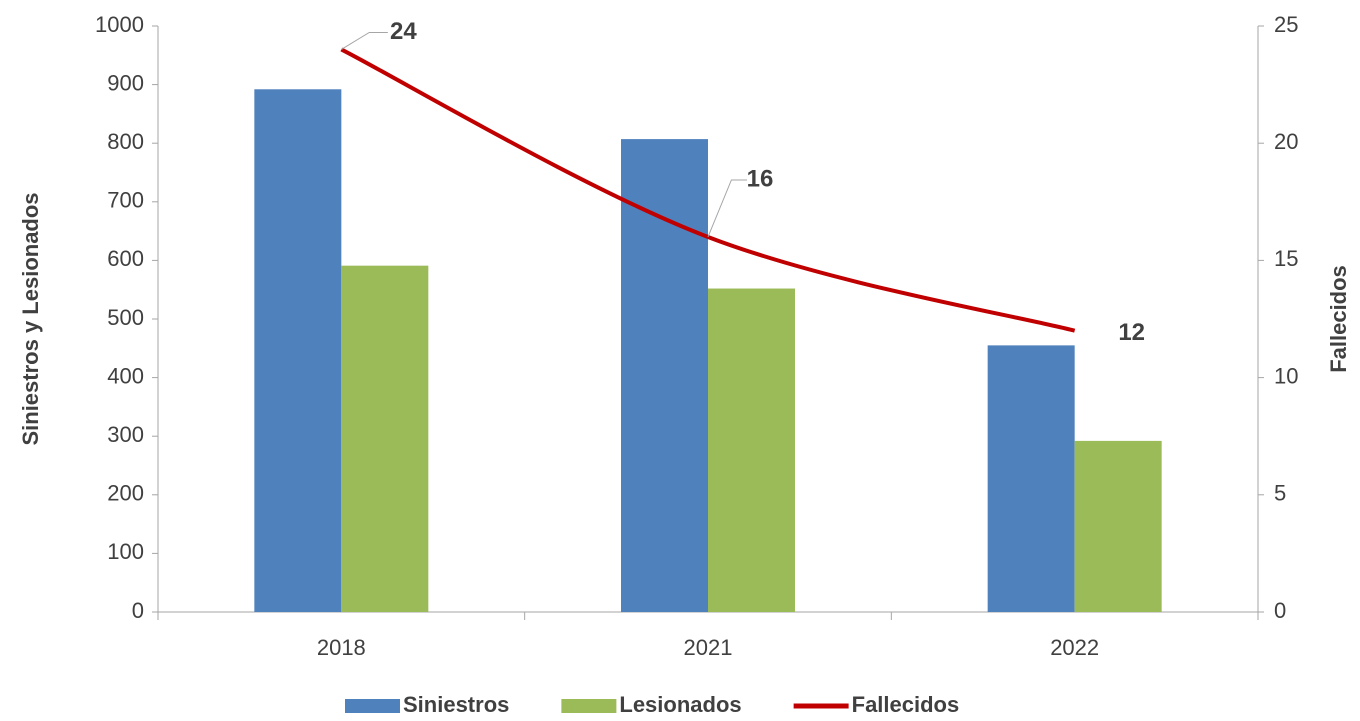 Image resolution: width=1360 pixels, height=721 pixels. Describe the element at coordinates (125, 82) in the screenshot. I see `y-tick-label: 900` at that location.